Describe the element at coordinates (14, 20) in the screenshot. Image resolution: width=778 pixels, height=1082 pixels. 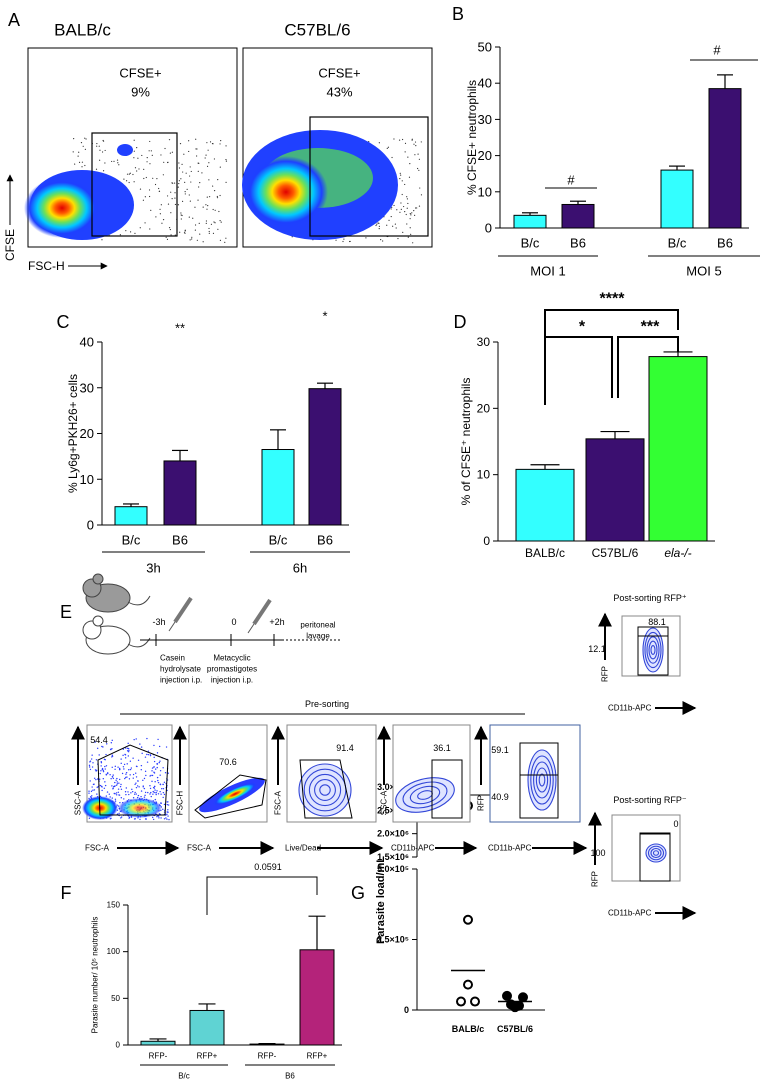
I see `panel-label: A` at that location.